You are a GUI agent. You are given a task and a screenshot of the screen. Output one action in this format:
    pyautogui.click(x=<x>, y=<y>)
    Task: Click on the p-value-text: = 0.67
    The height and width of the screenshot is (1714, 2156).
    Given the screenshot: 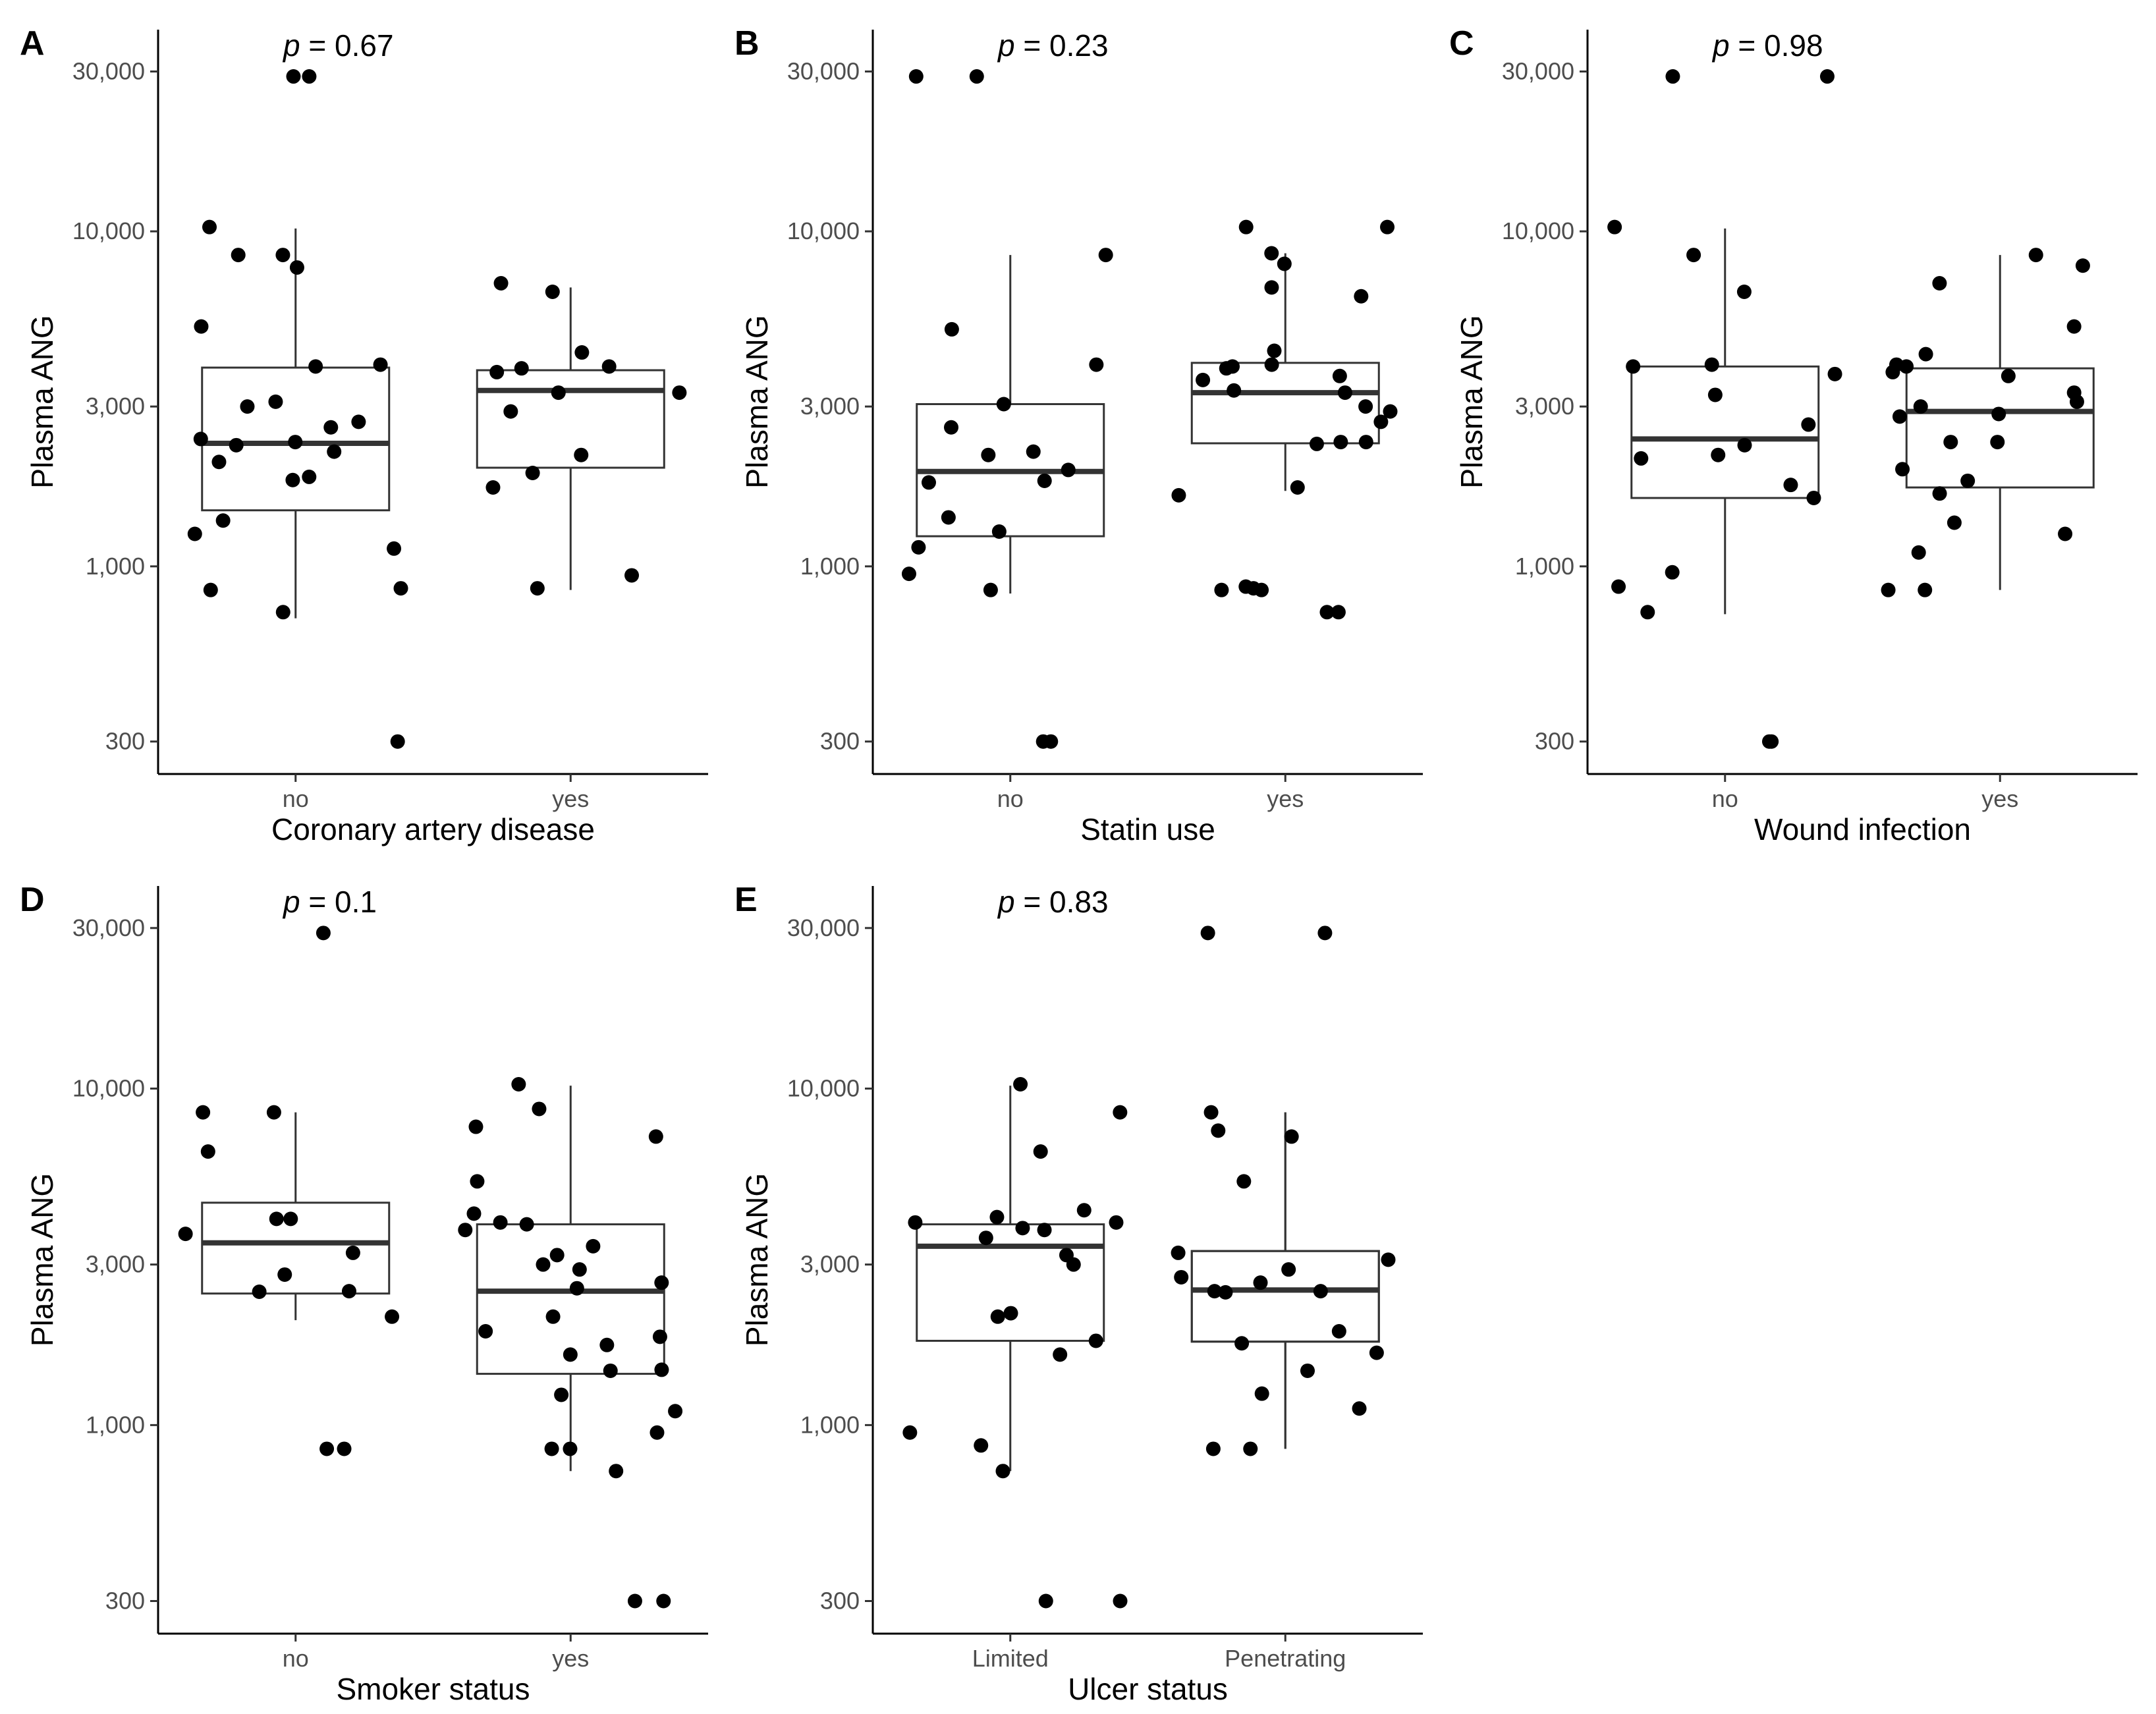 What is the action you would take?
    pyautogui.click(x=347, y=45)
    